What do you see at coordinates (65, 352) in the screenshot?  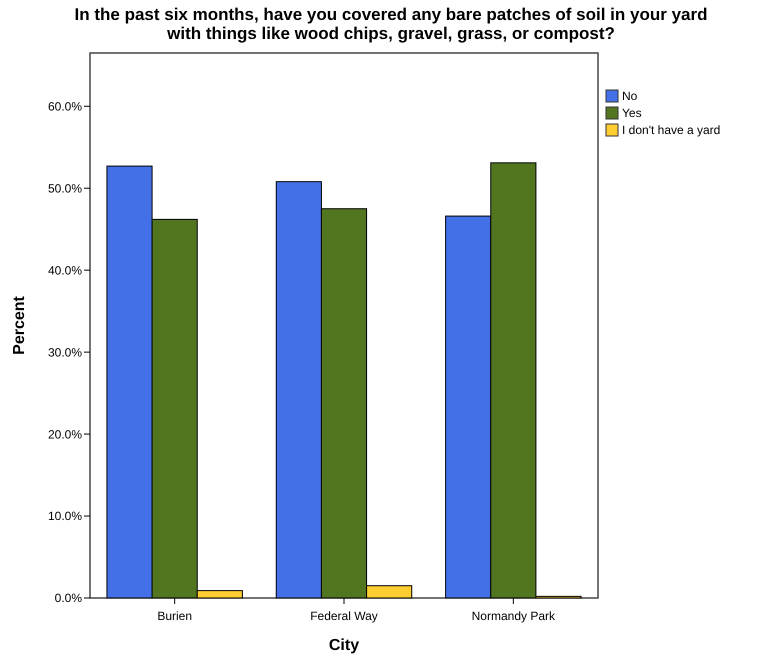 I see `y-tick-label: 30.0%` at bounding box center [65, 352].